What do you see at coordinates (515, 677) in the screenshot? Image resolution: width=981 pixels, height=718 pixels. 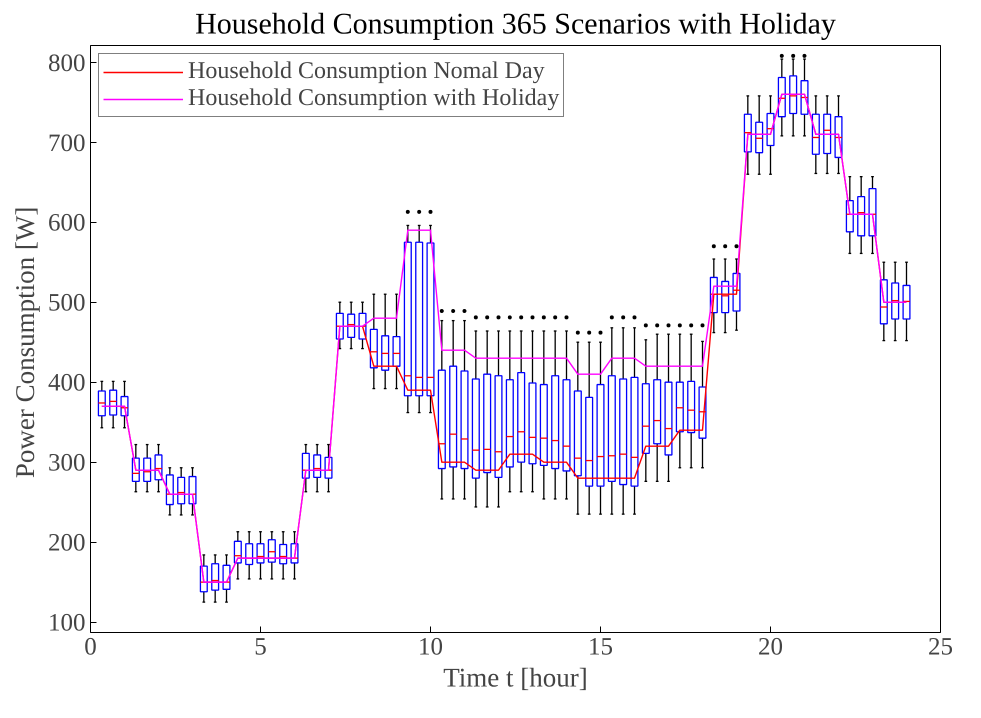 I see `x-axis-title: Time t [hour]` at bounding box center [515, 677].